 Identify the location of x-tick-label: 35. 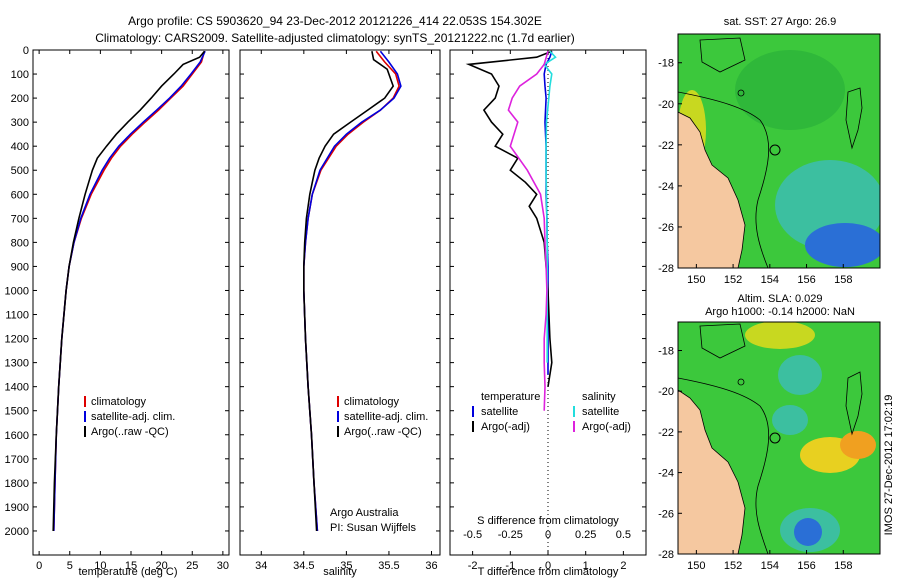
(346, 566).